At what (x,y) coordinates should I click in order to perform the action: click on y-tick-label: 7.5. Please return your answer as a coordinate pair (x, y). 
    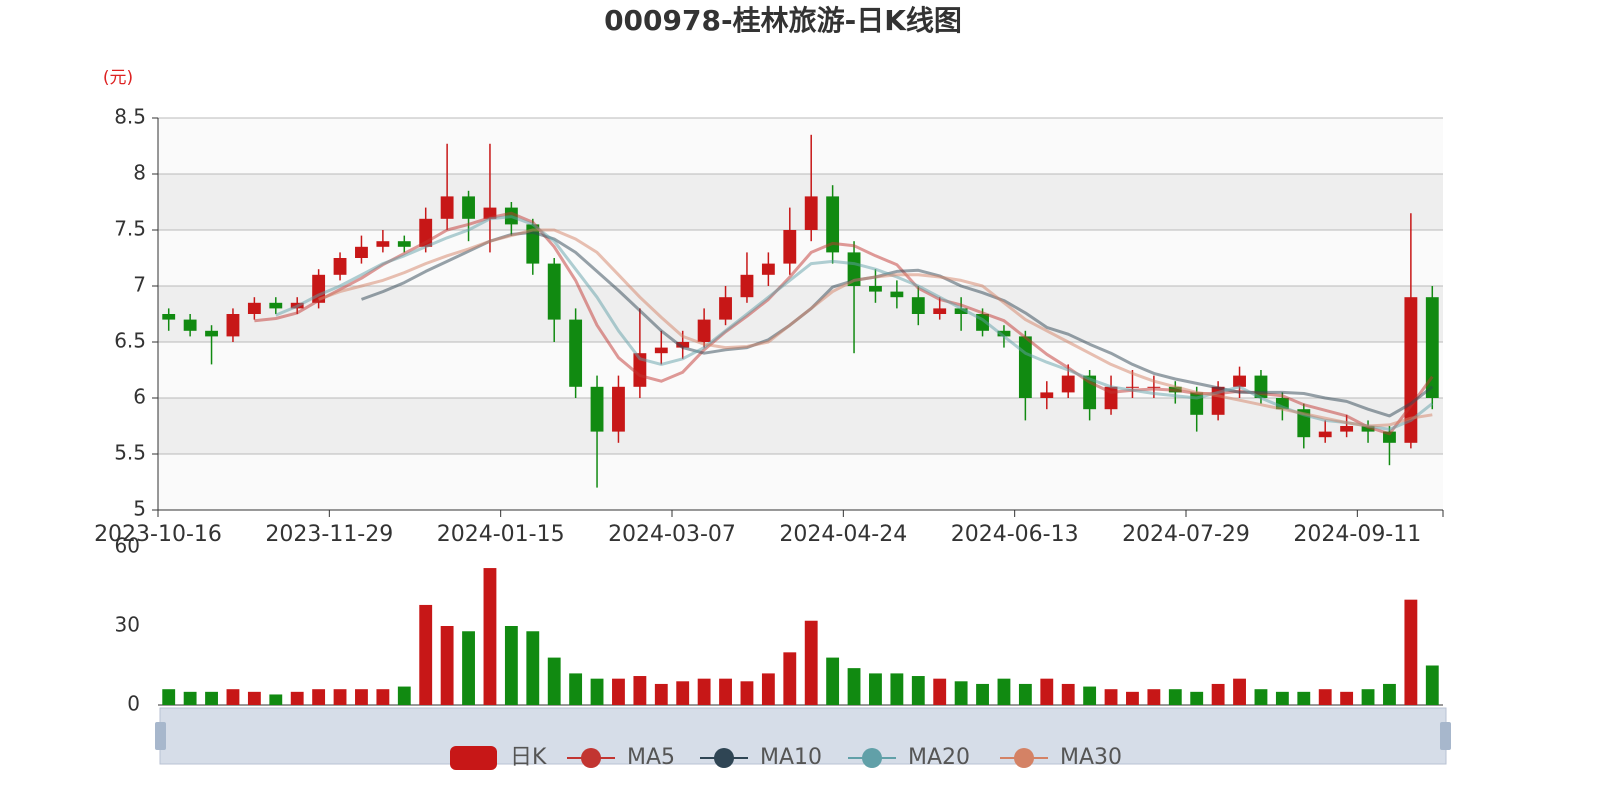
    Looking at the image, I should click on (130, 229).